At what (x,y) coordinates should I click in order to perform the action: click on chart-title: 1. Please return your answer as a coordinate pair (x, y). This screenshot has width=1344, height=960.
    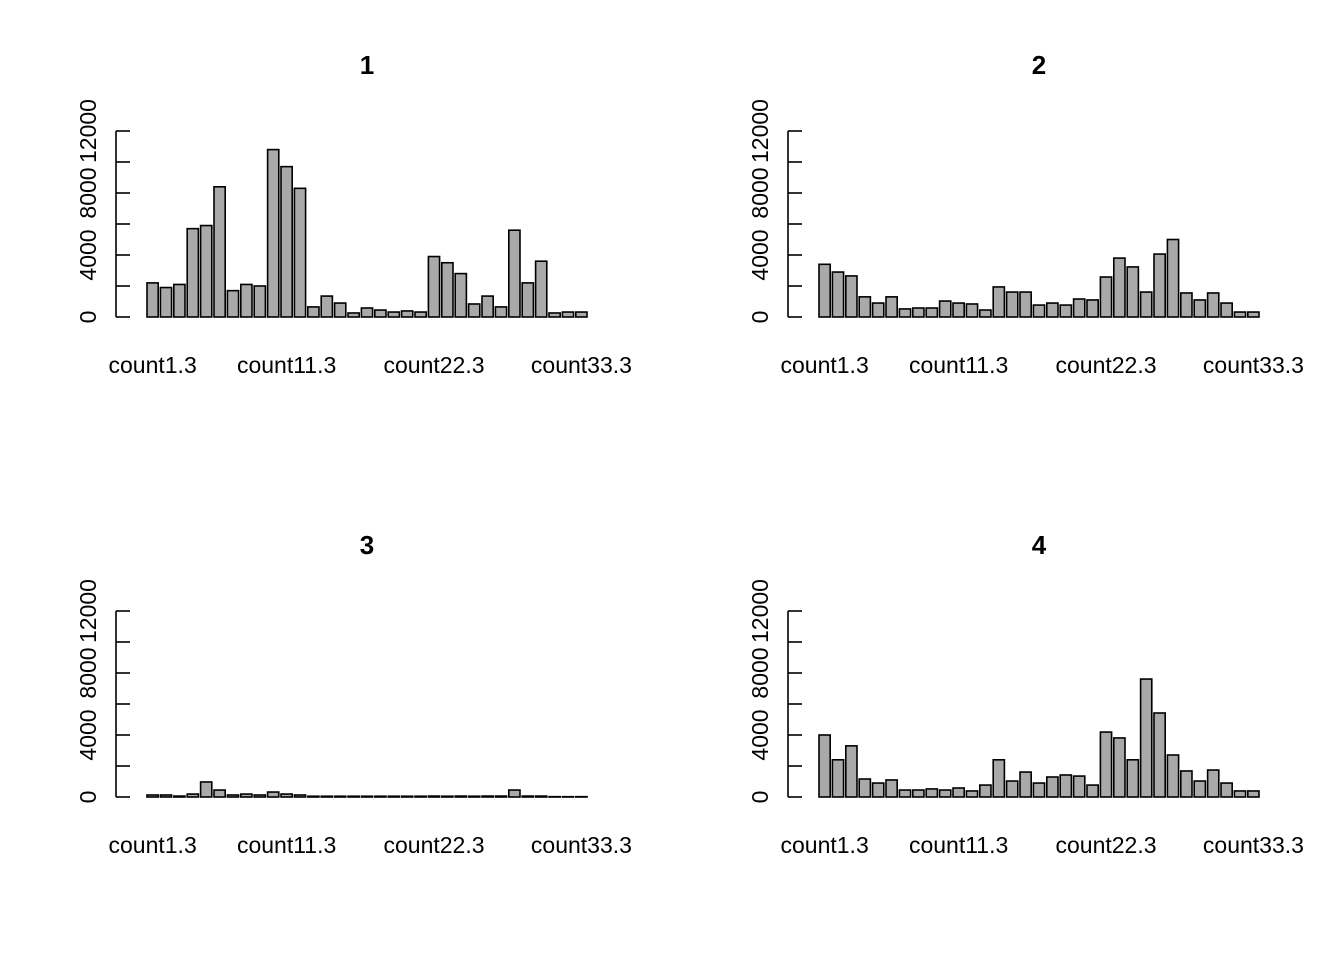
    Looking at the image, I should click on (367, 65).